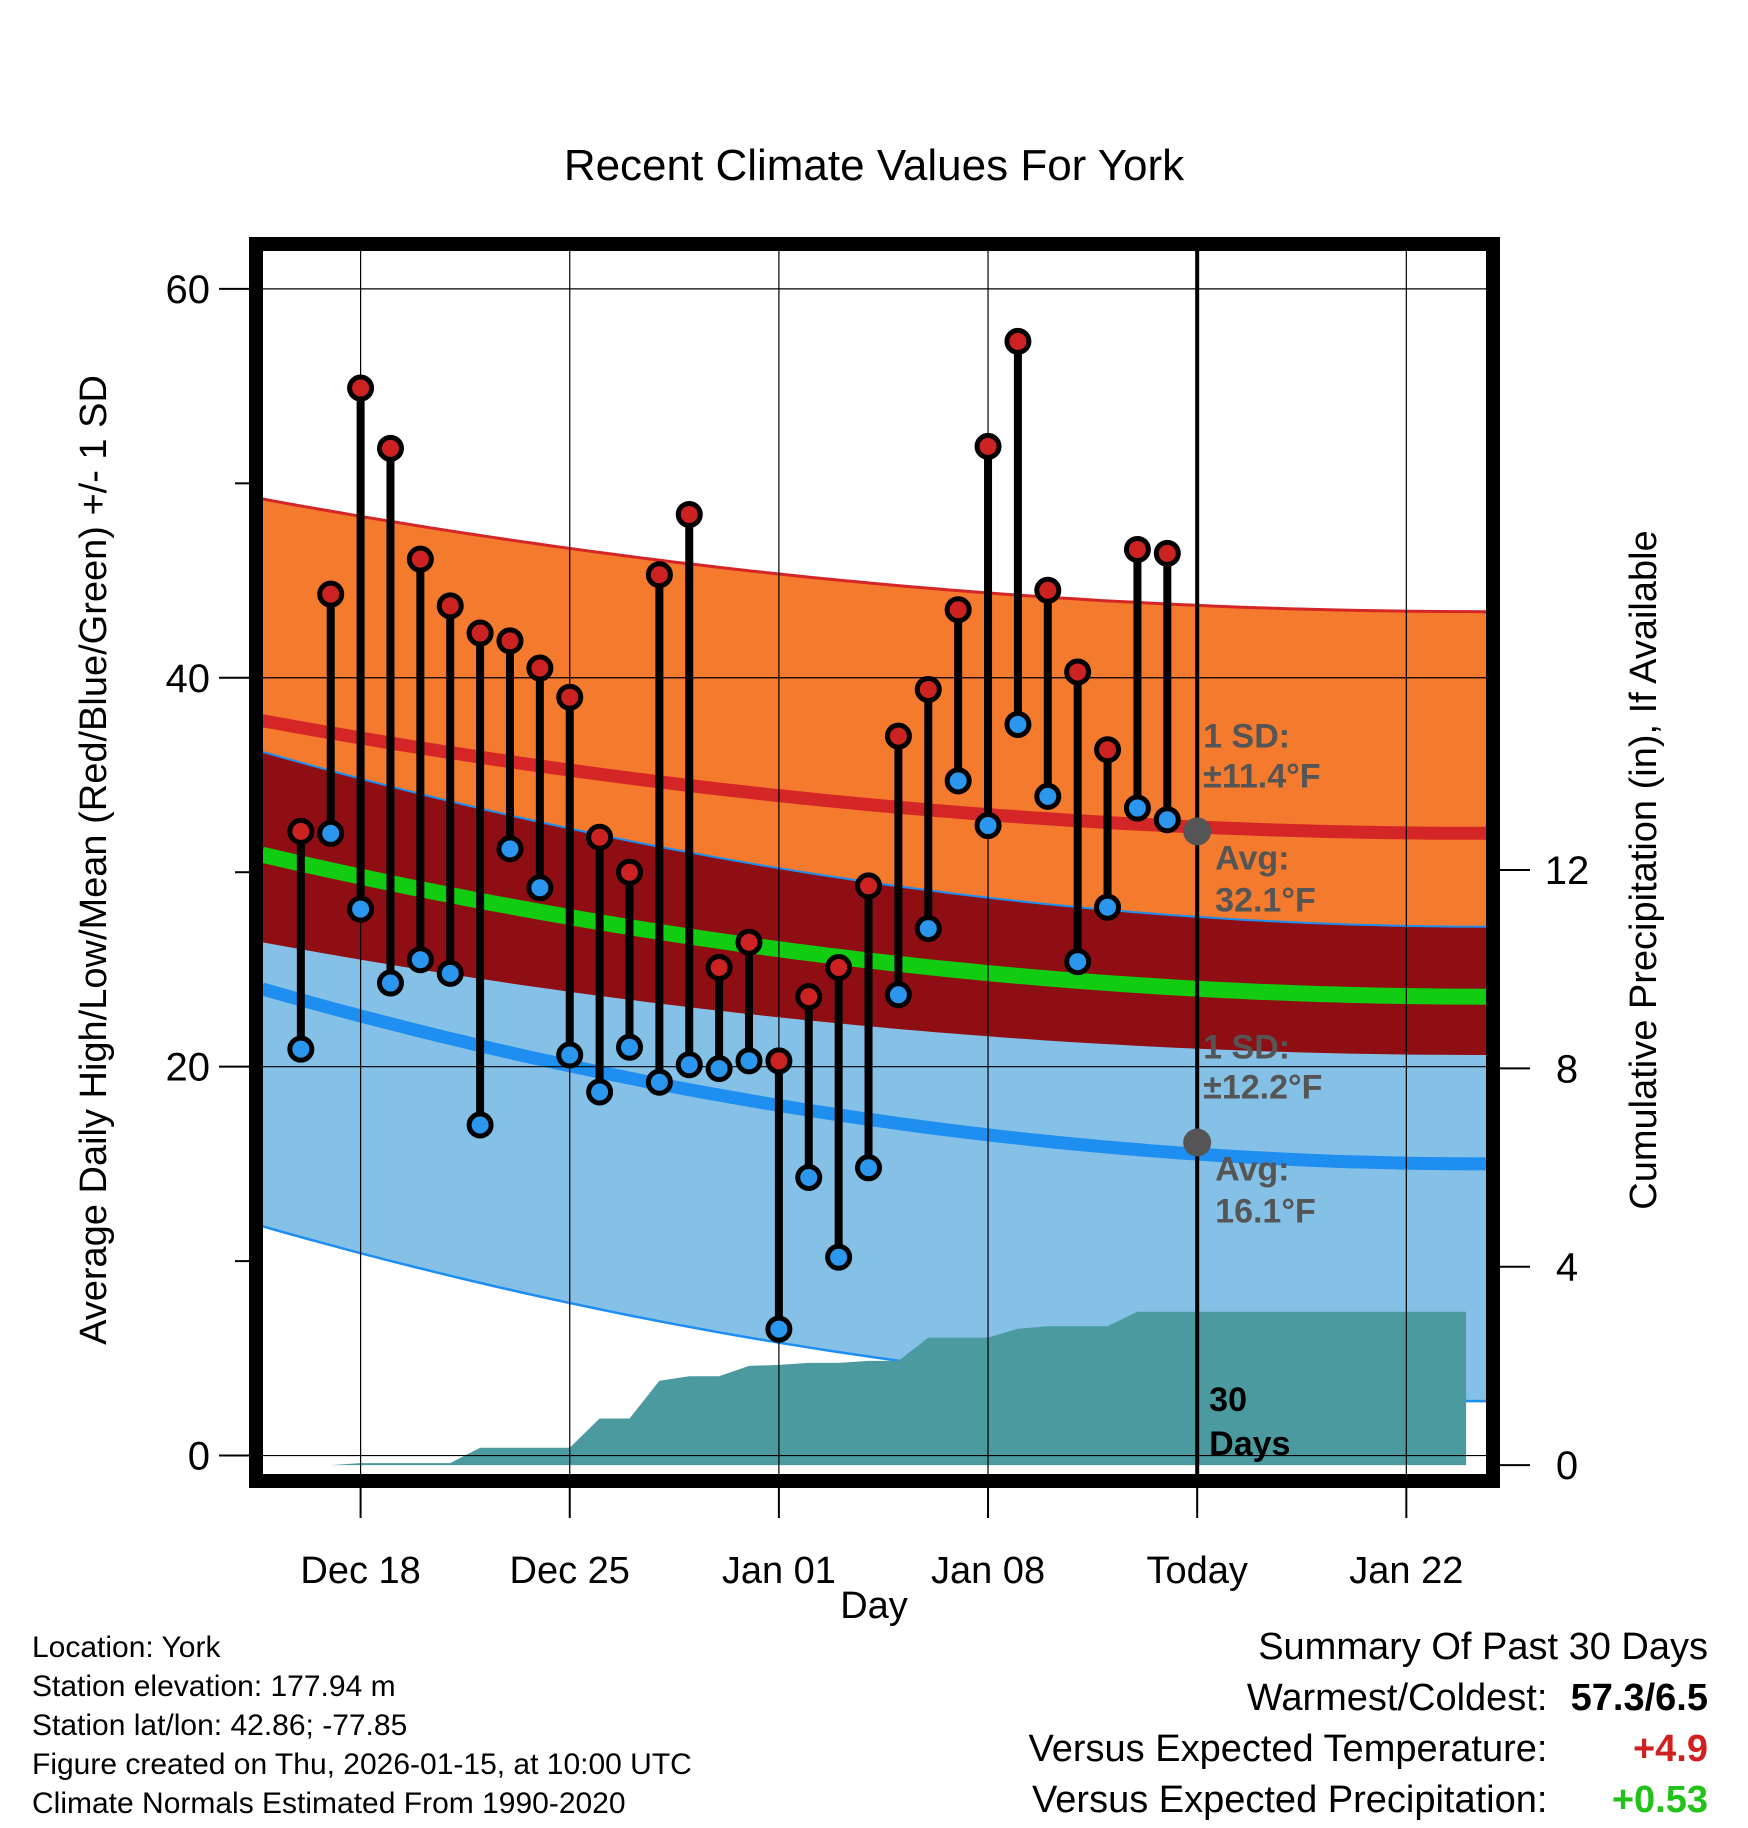 The width and height of the screenshot is (1748, 1828). Describe the element at coordinates (199, 1457) in the screenshot. I see `y-tick-left-label-0: 0` at that location.